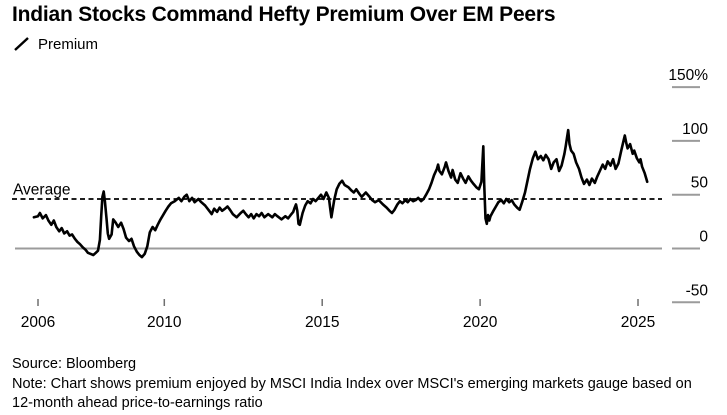 This screenshot has height=415, width=727. Describe the element at coordinates (695, 129) in the screenshot. I see `y-axis-label: 100` at that location.